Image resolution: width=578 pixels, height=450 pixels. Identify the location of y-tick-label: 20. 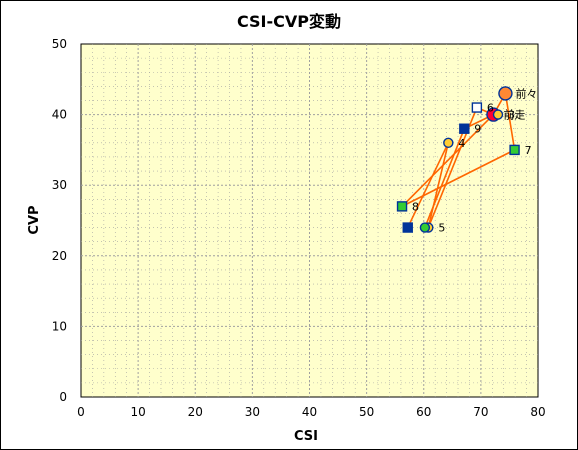
(59, 256).